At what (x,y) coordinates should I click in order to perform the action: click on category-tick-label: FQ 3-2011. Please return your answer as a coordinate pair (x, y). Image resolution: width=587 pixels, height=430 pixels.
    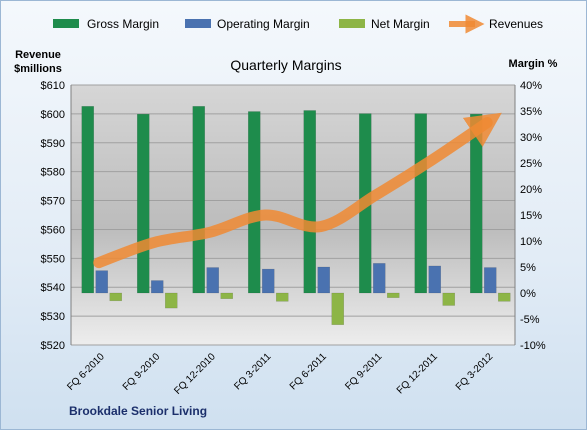
    Looking at the image, I should click on (252, 371).